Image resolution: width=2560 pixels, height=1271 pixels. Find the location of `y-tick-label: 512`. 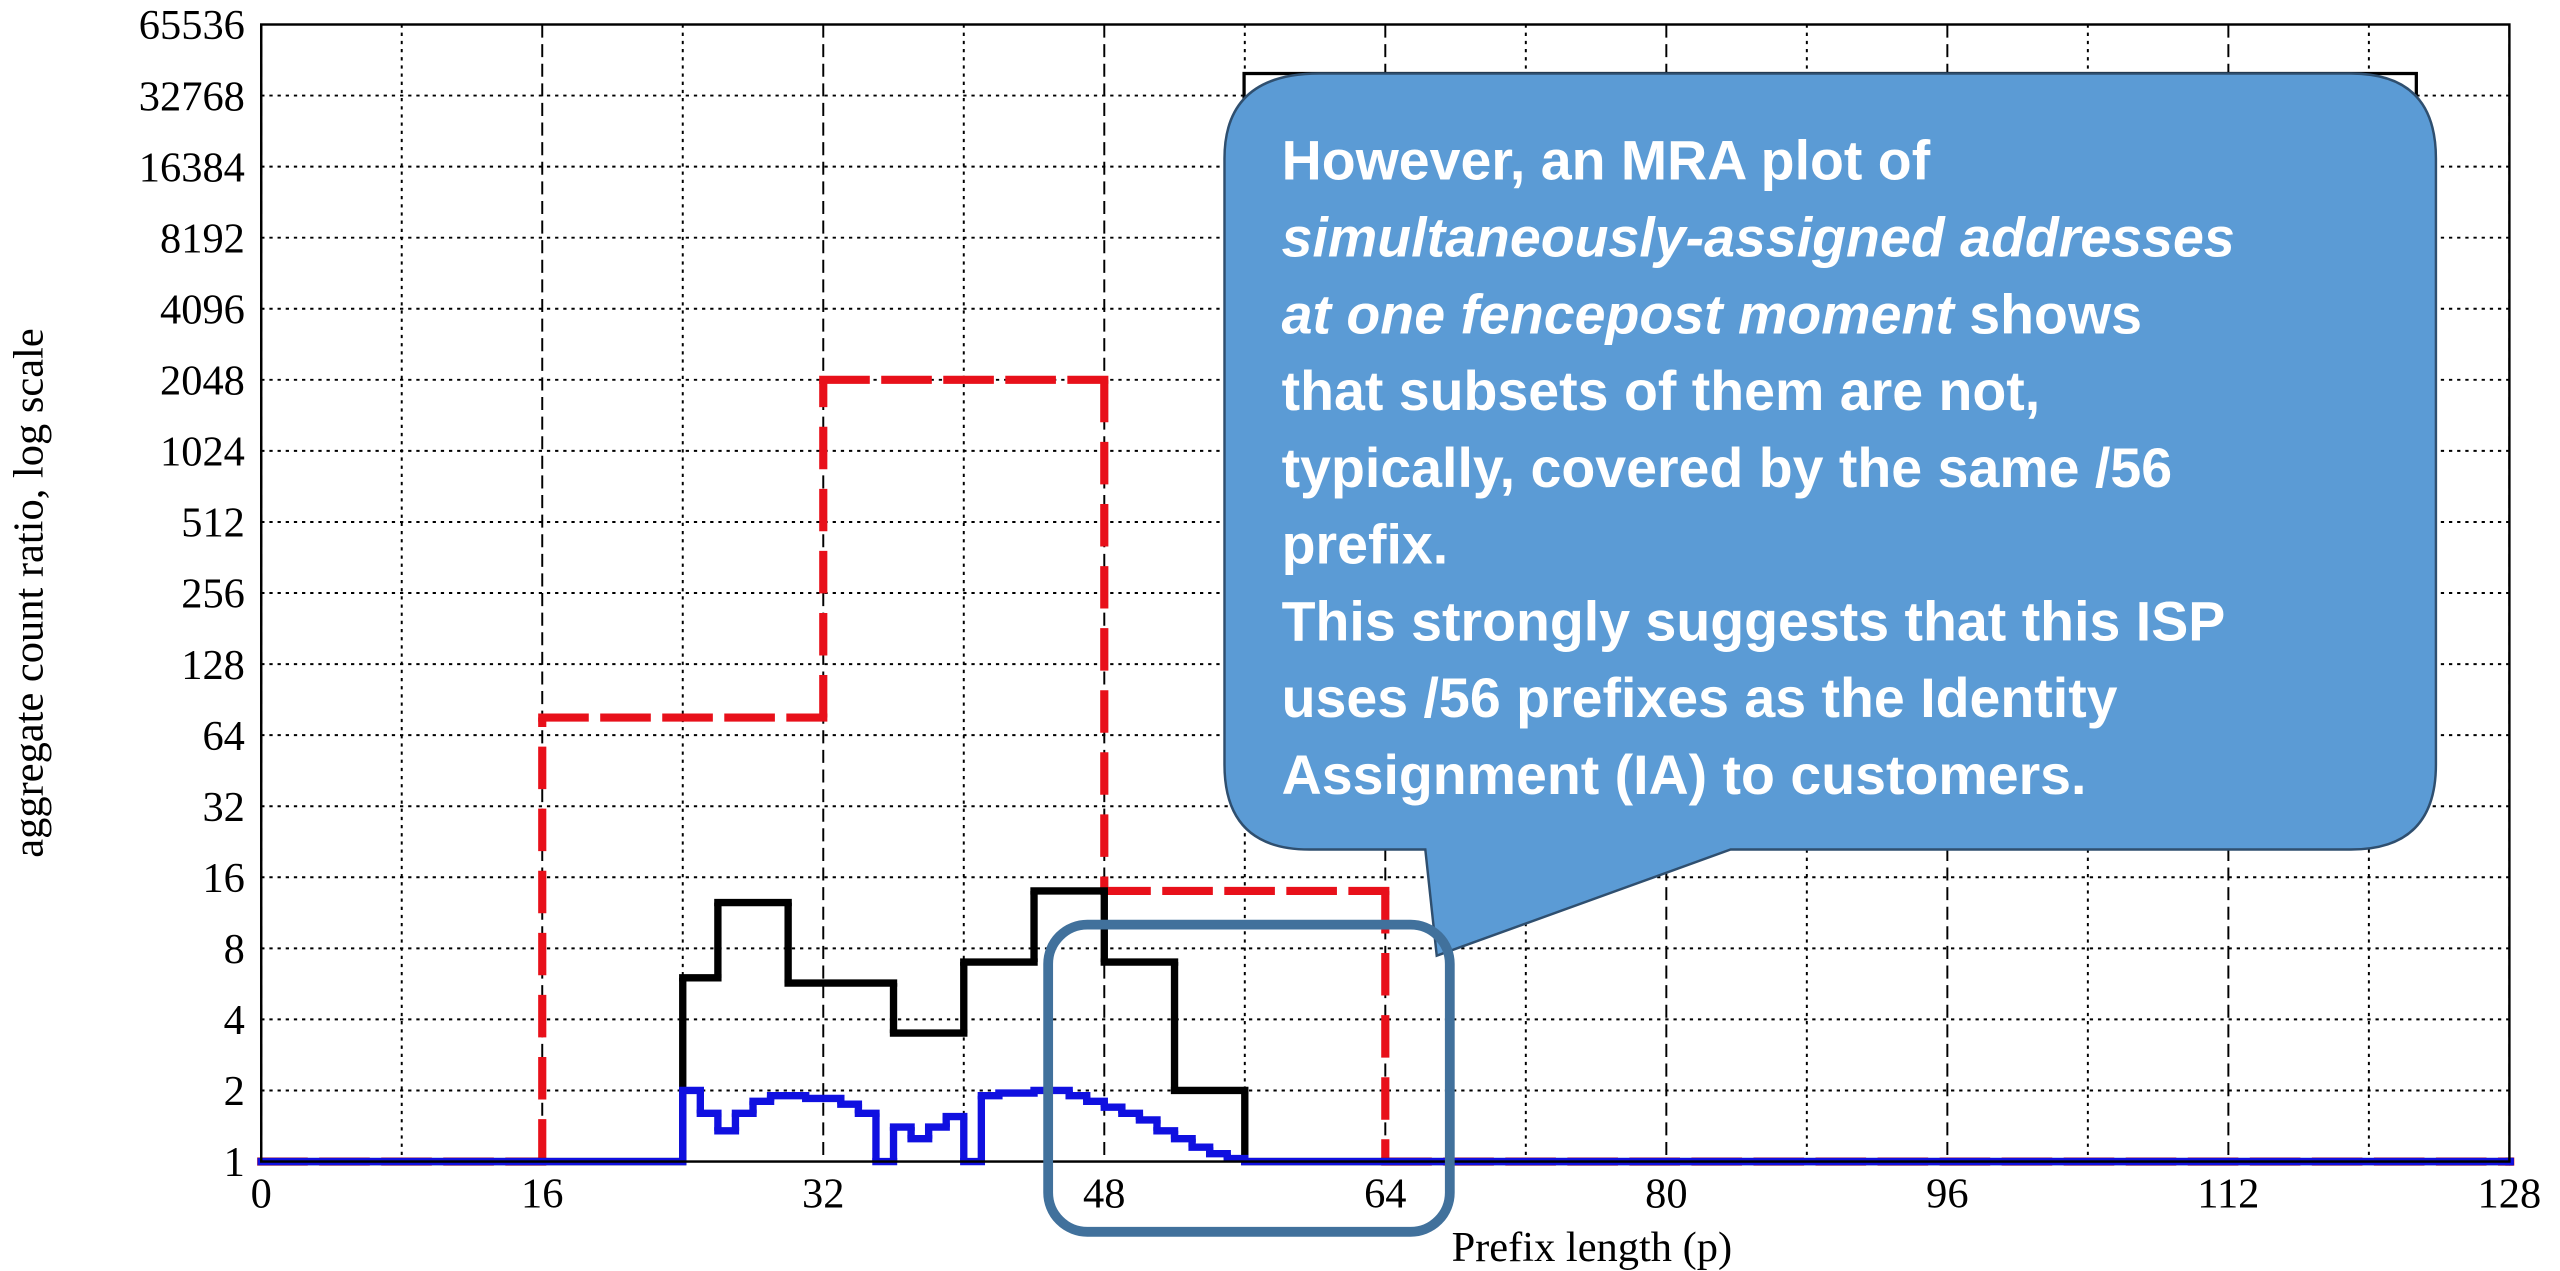

y-tick-label: 512 is located at coordinates (213, 523).